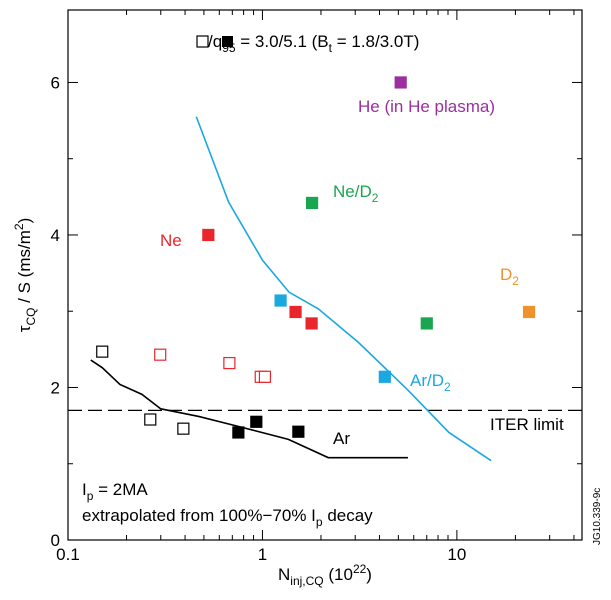  What do you see at coordinates (348, 515) in the screenshot?
I see `label-extrap-part: decay` at bounding box center [348, 515].